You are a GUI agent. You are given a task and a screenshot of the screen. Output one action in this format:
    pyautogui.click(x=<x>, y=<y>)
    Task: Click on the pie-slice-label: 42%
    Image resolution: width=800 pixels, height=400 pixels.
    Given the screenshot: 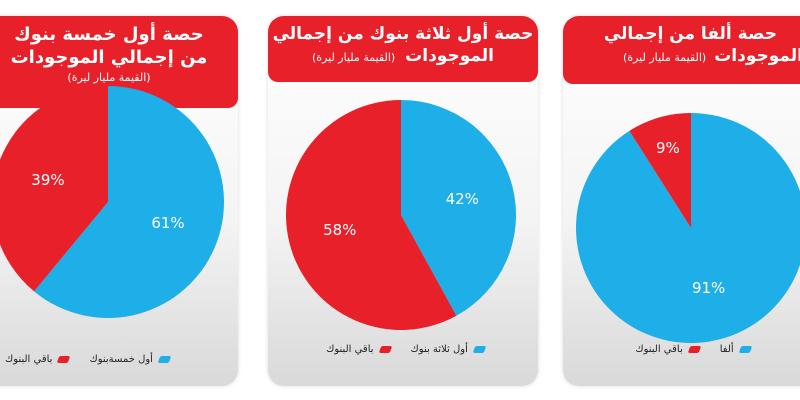 What is the action you would take?
    pyautogui.click(x=462, y=199)
    